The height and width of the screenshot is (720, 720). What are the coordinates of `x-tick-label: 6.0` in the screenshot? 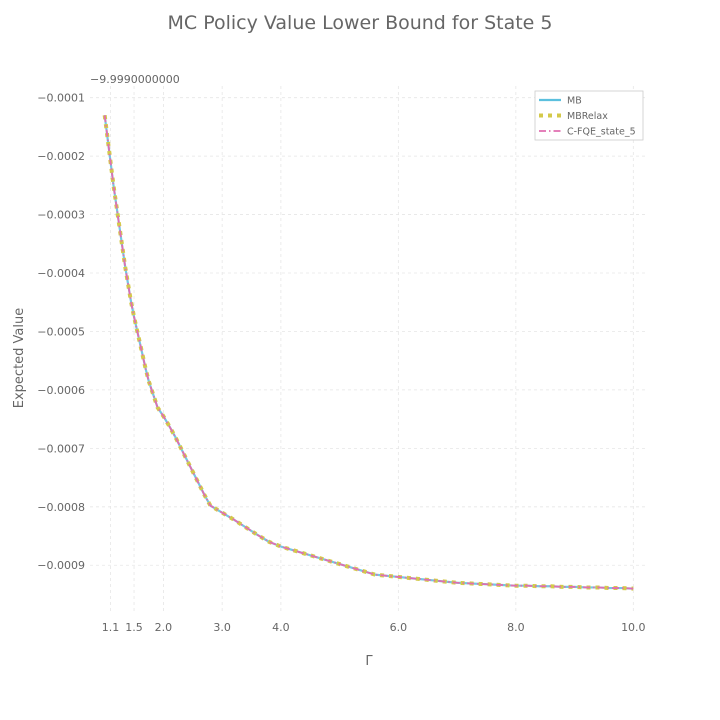 It's located at (399, 627).